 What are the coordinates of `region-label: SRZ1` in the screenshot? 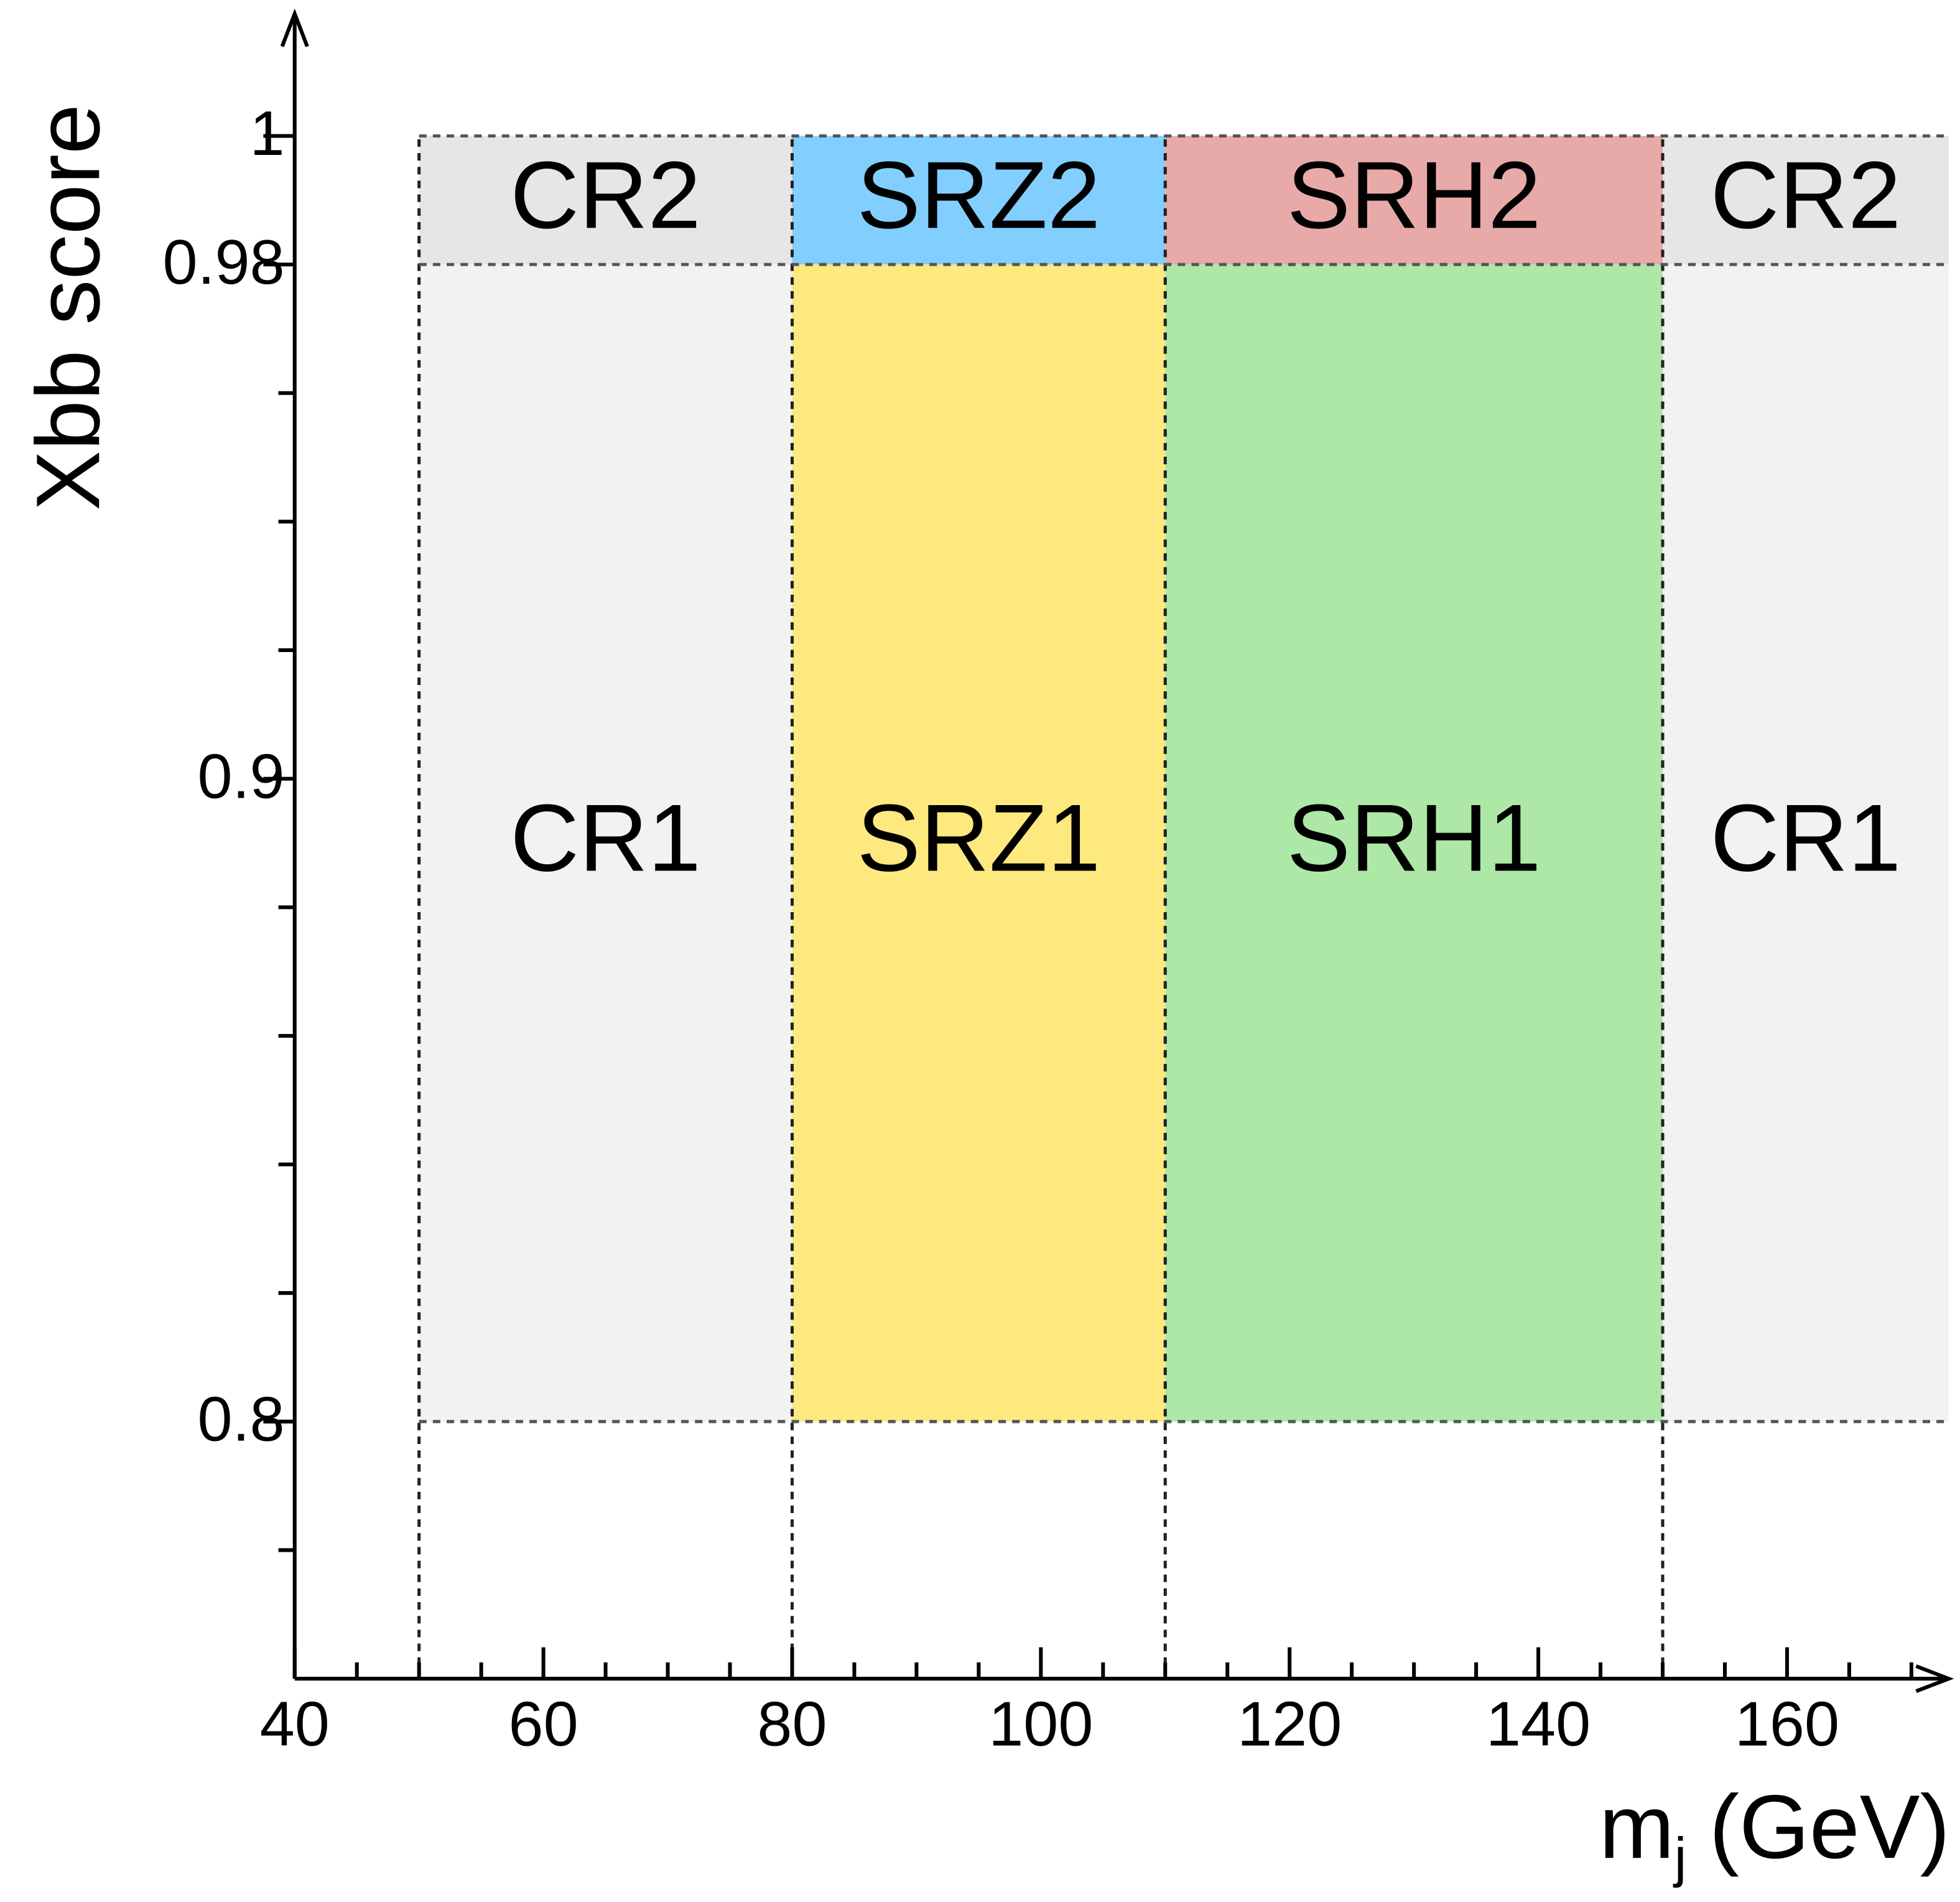 It's located at (979, 838).